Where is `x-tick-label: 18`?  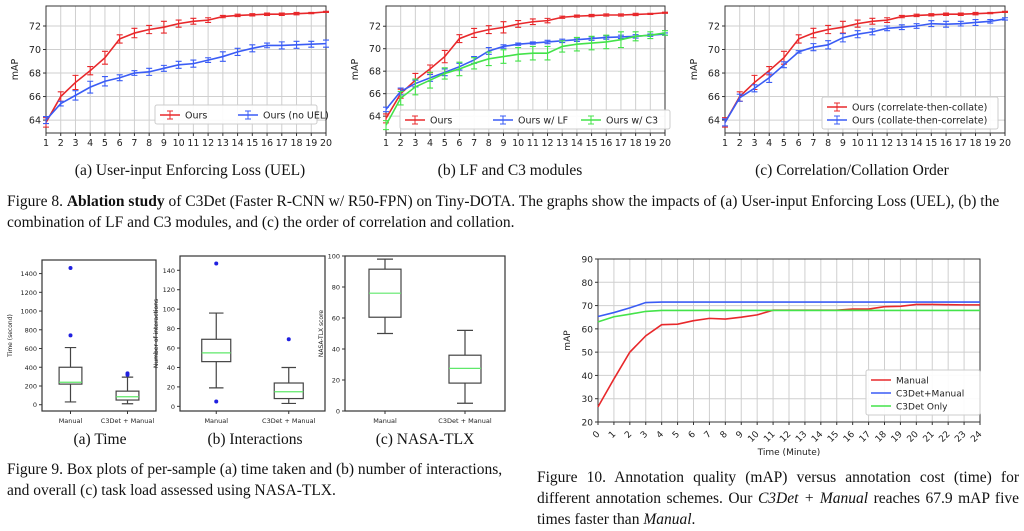
x-tick-label: 18 is located at coordinates (975, 143).